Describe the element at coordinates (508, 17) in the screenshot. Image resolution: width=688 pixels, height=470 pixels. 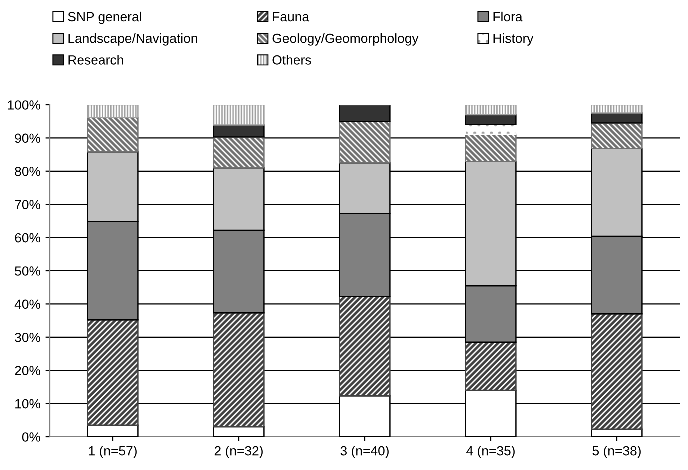
I see `legend-label: Flora` at that location.